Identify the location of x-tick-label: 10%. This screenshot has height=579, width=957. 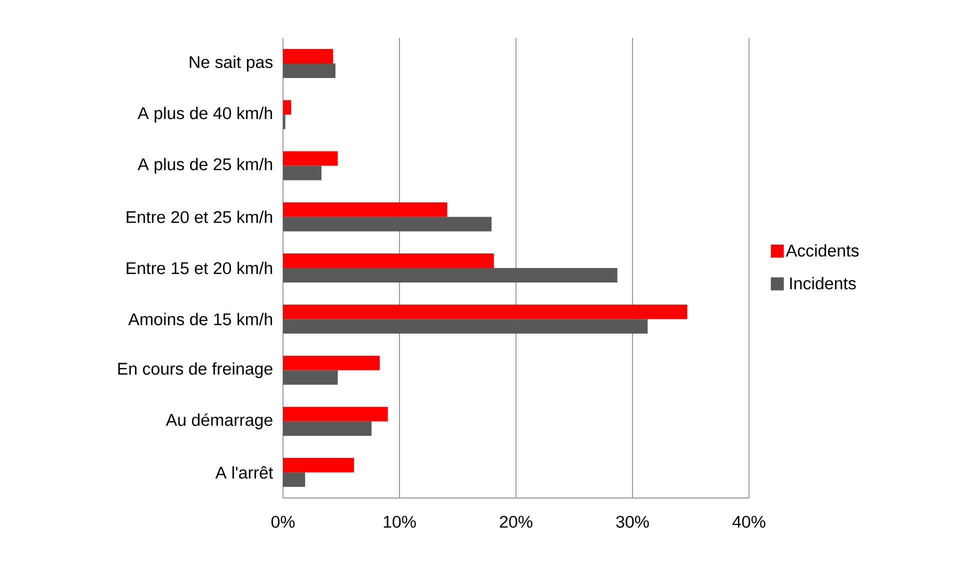
(400, 522).